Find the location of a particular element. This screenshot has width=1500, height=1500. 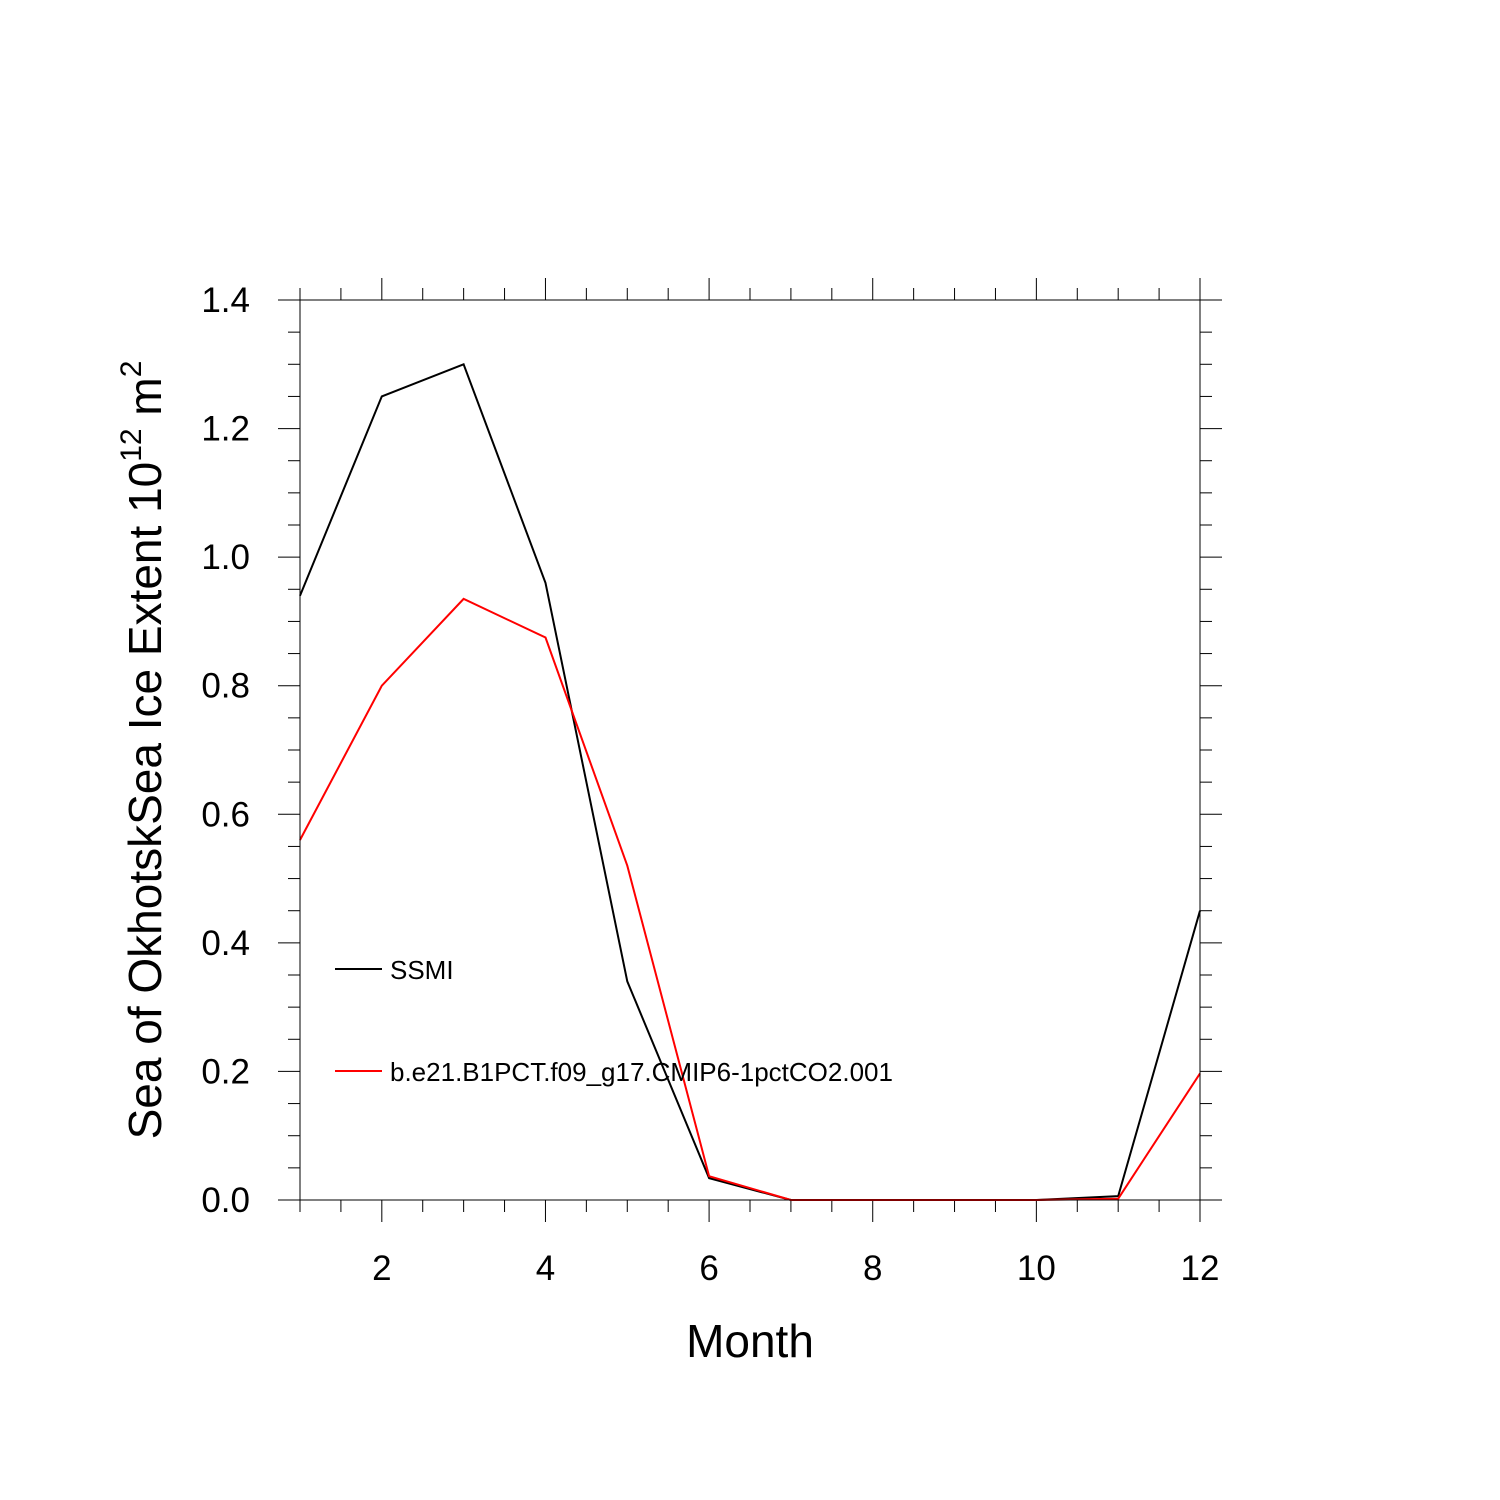

y-axis-title-unit-exponent: 2 is located at coordinates (131, 369).